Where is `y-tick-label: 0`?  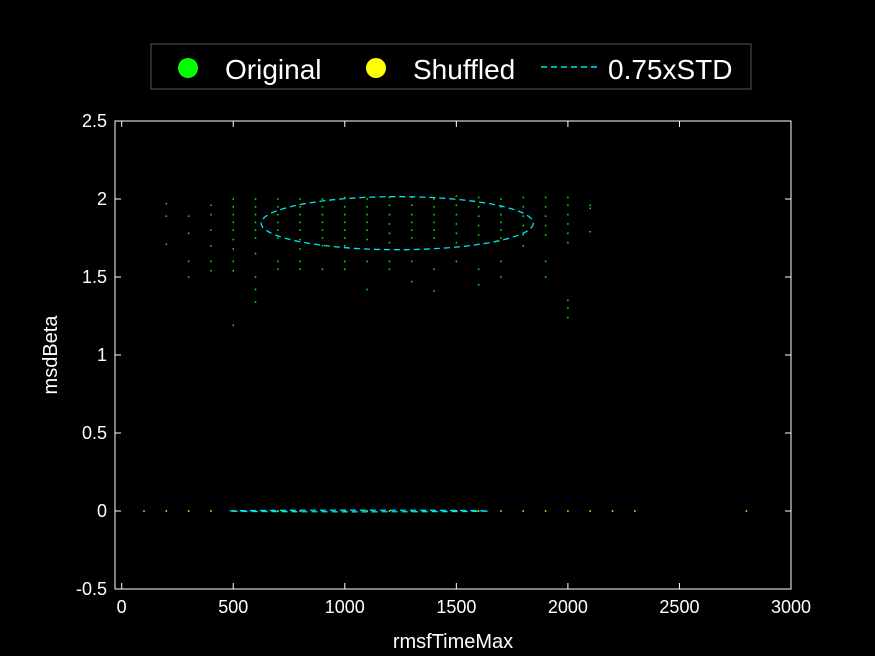
y-tick-label: 0 is located at coordinates (102, 511).